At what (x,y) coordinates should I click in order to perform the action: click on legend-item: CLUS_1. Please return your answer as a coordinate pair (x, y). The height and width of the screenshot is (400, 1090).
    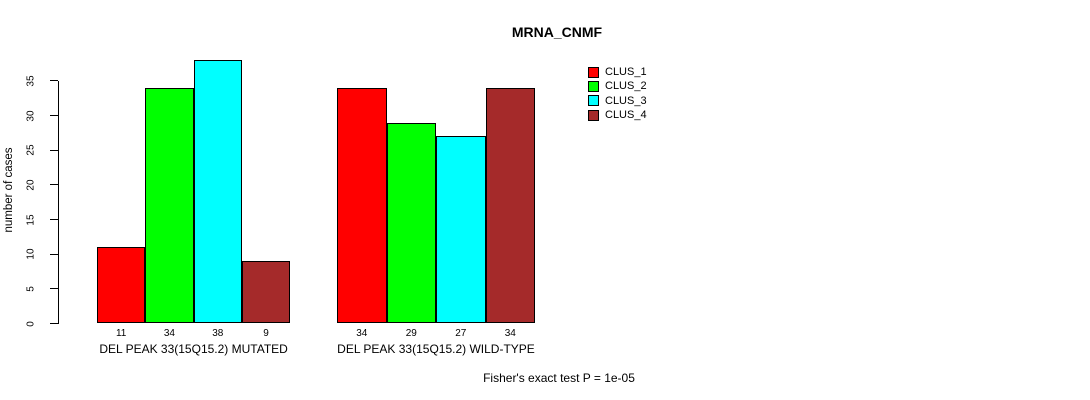
    Looking at the image, I should click on (617, 72).